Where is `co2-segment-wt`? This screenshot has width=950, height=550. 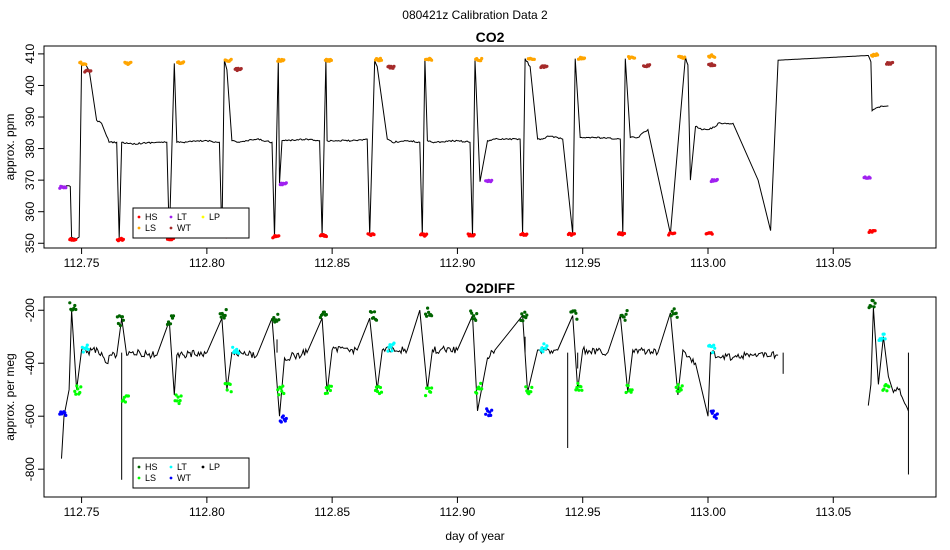
co2-segment-wt is located at coordinates (88, 71).